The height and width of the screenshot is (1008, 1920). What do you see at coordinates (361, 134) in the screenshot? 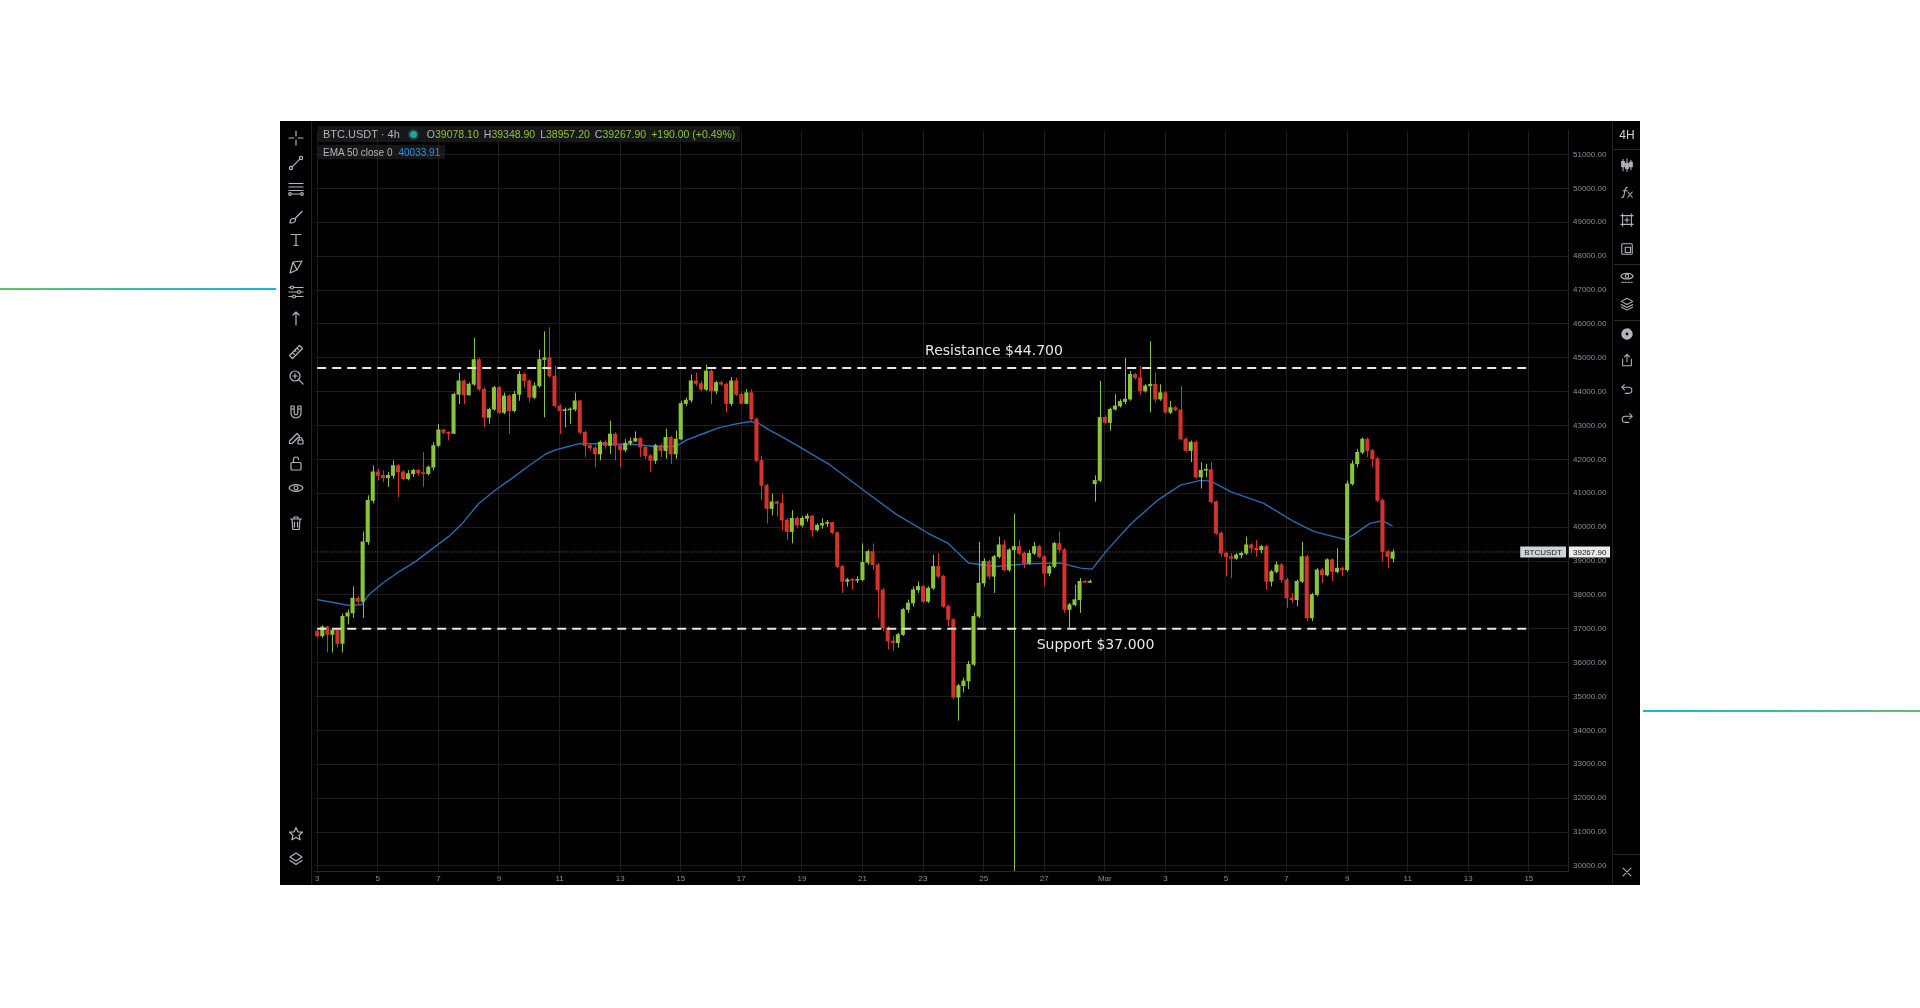
I see `chart-title: BTC.USDT · 4h` at bounding box center [361, 134].